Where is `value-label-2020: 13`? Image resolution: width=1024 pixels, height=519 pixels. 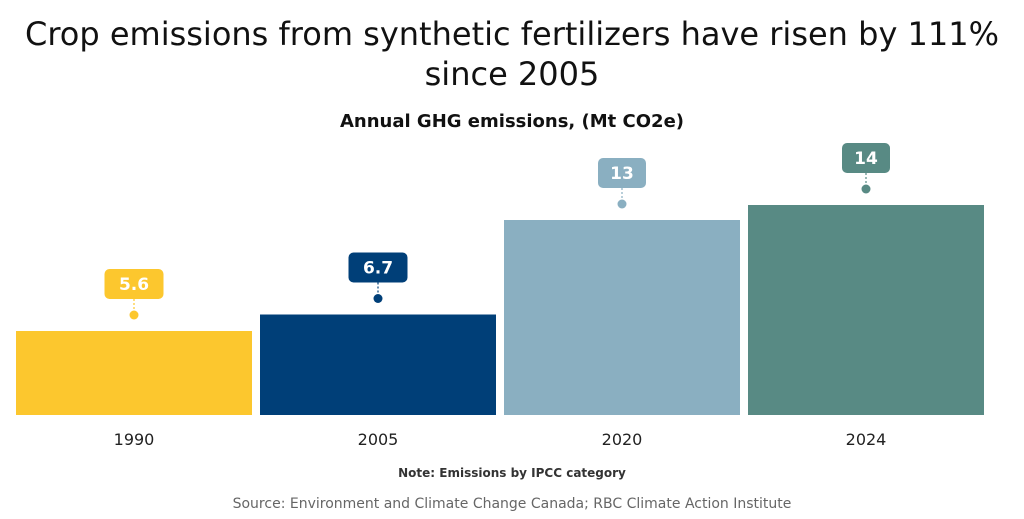 value-label-2020: 13 is located at coordinates (622, 174).